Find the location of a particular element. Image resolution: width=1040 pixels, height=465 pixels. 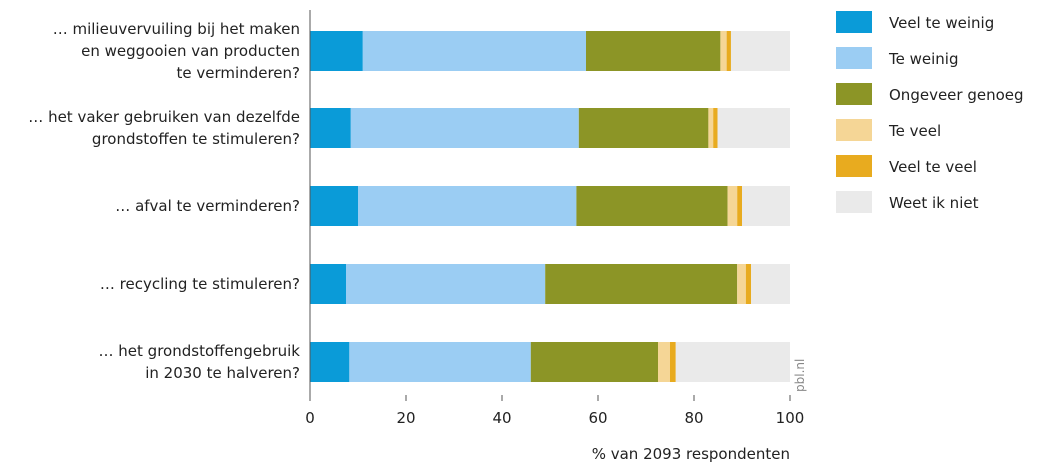

x-axis-ticks: 0 20 40 60 80 100 is located at coordinates (554, 411).